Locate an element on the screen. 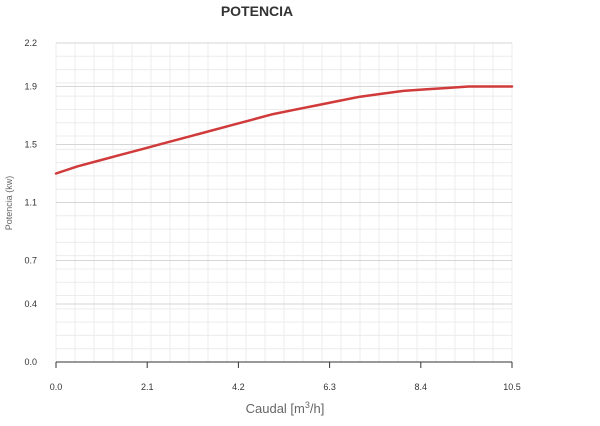 This screenshot has width=600, height=426. y-axis-ticks: 0.0 0.4 0.7 1.1 1.5 1.9 2.2 is located at coordinates (30, 202).